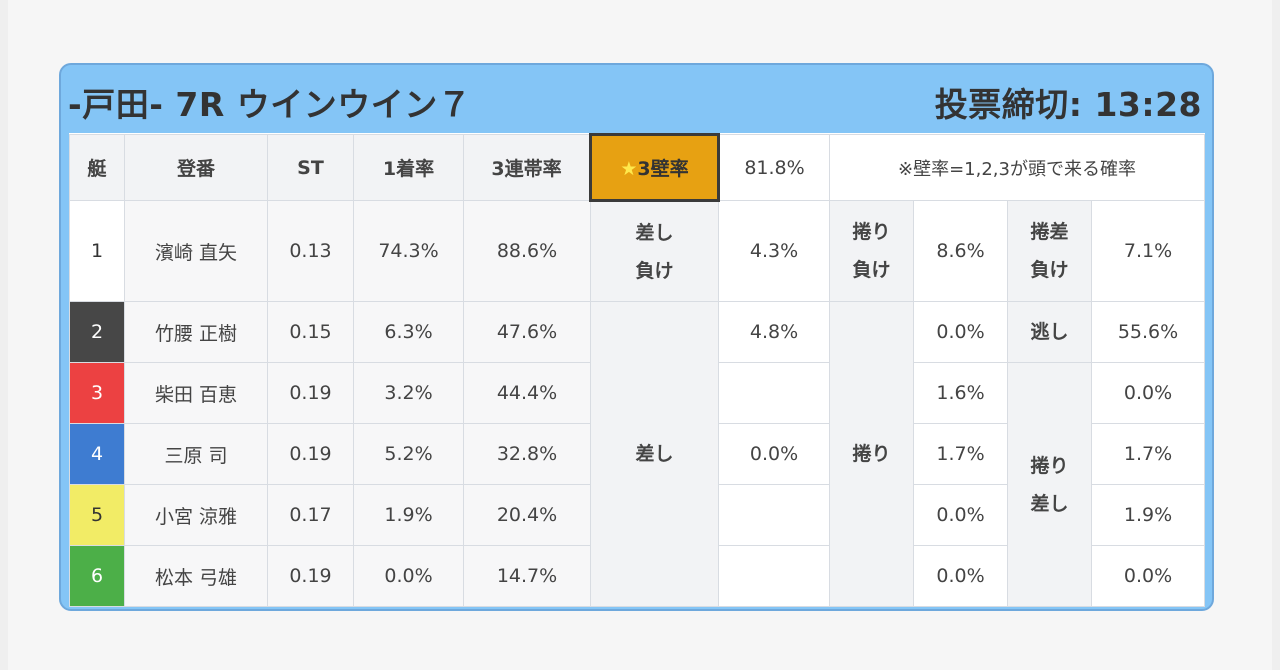 The image size is (1280, 670). I want to click on racer-name: 濱崎 直矢, so click(196, 251).